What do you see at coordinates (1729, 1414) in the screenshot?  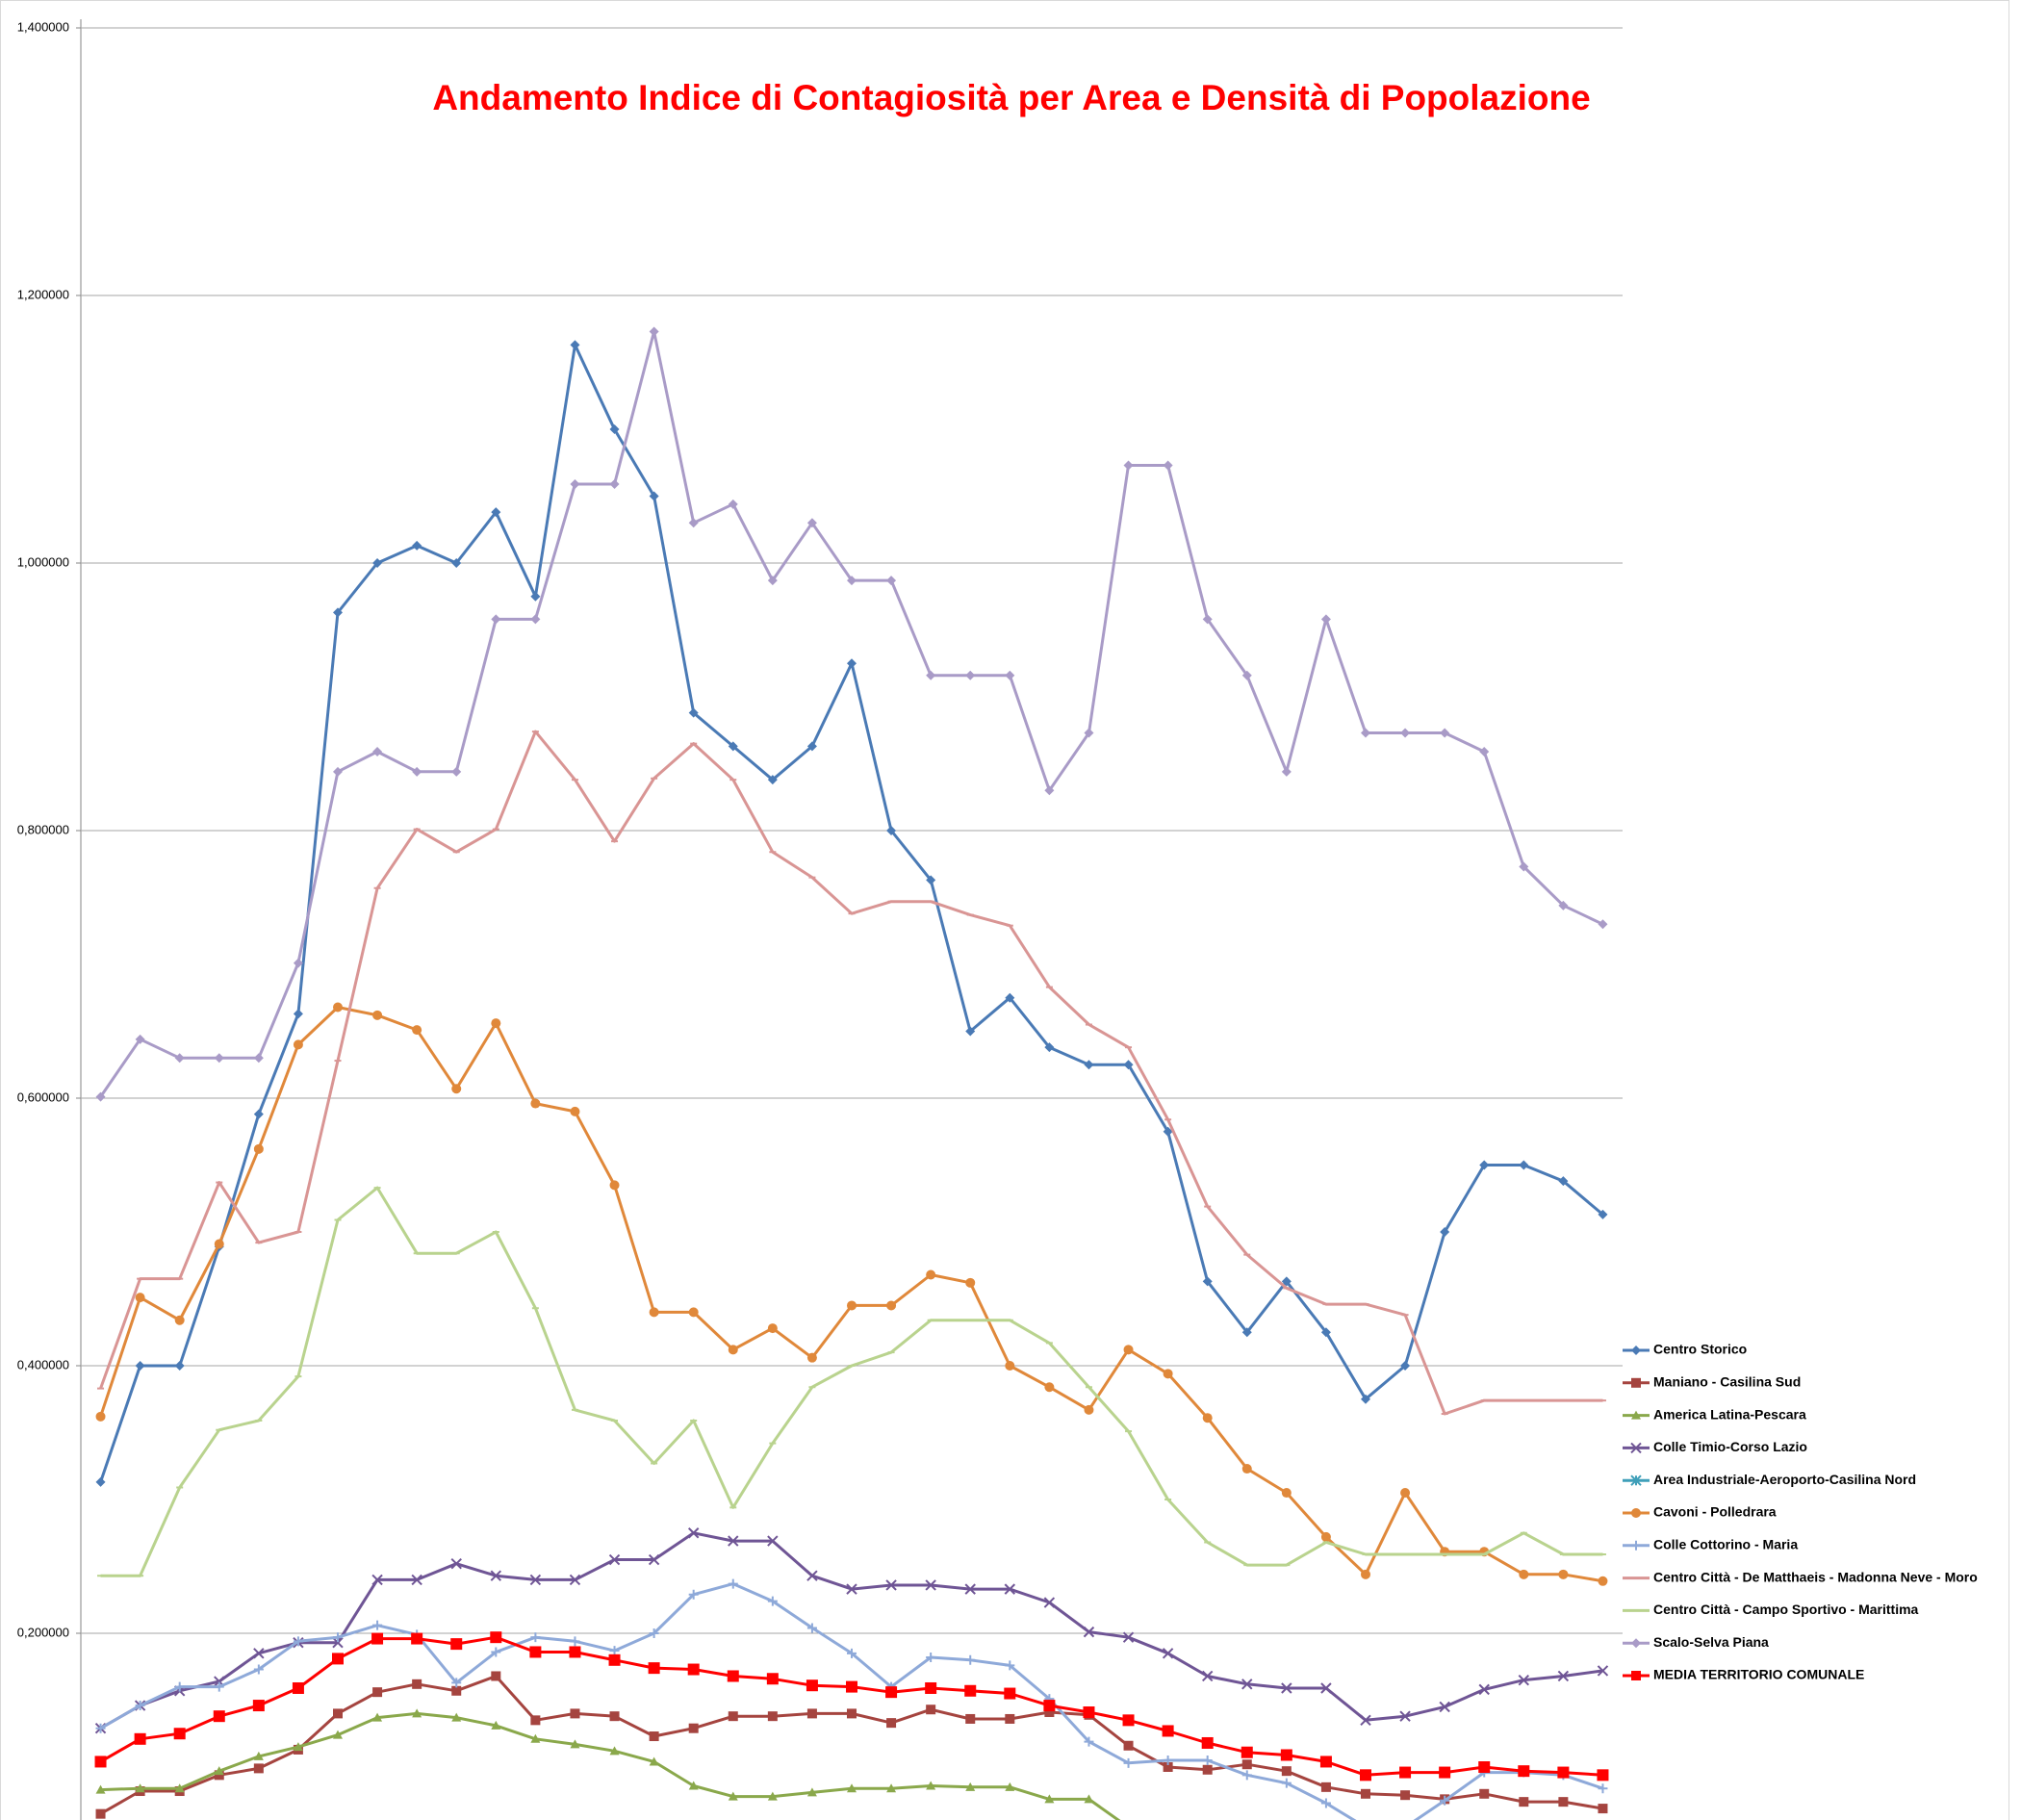 I see `legend-label: America Latina-Pescara` at bounding box center [1729, 1414].